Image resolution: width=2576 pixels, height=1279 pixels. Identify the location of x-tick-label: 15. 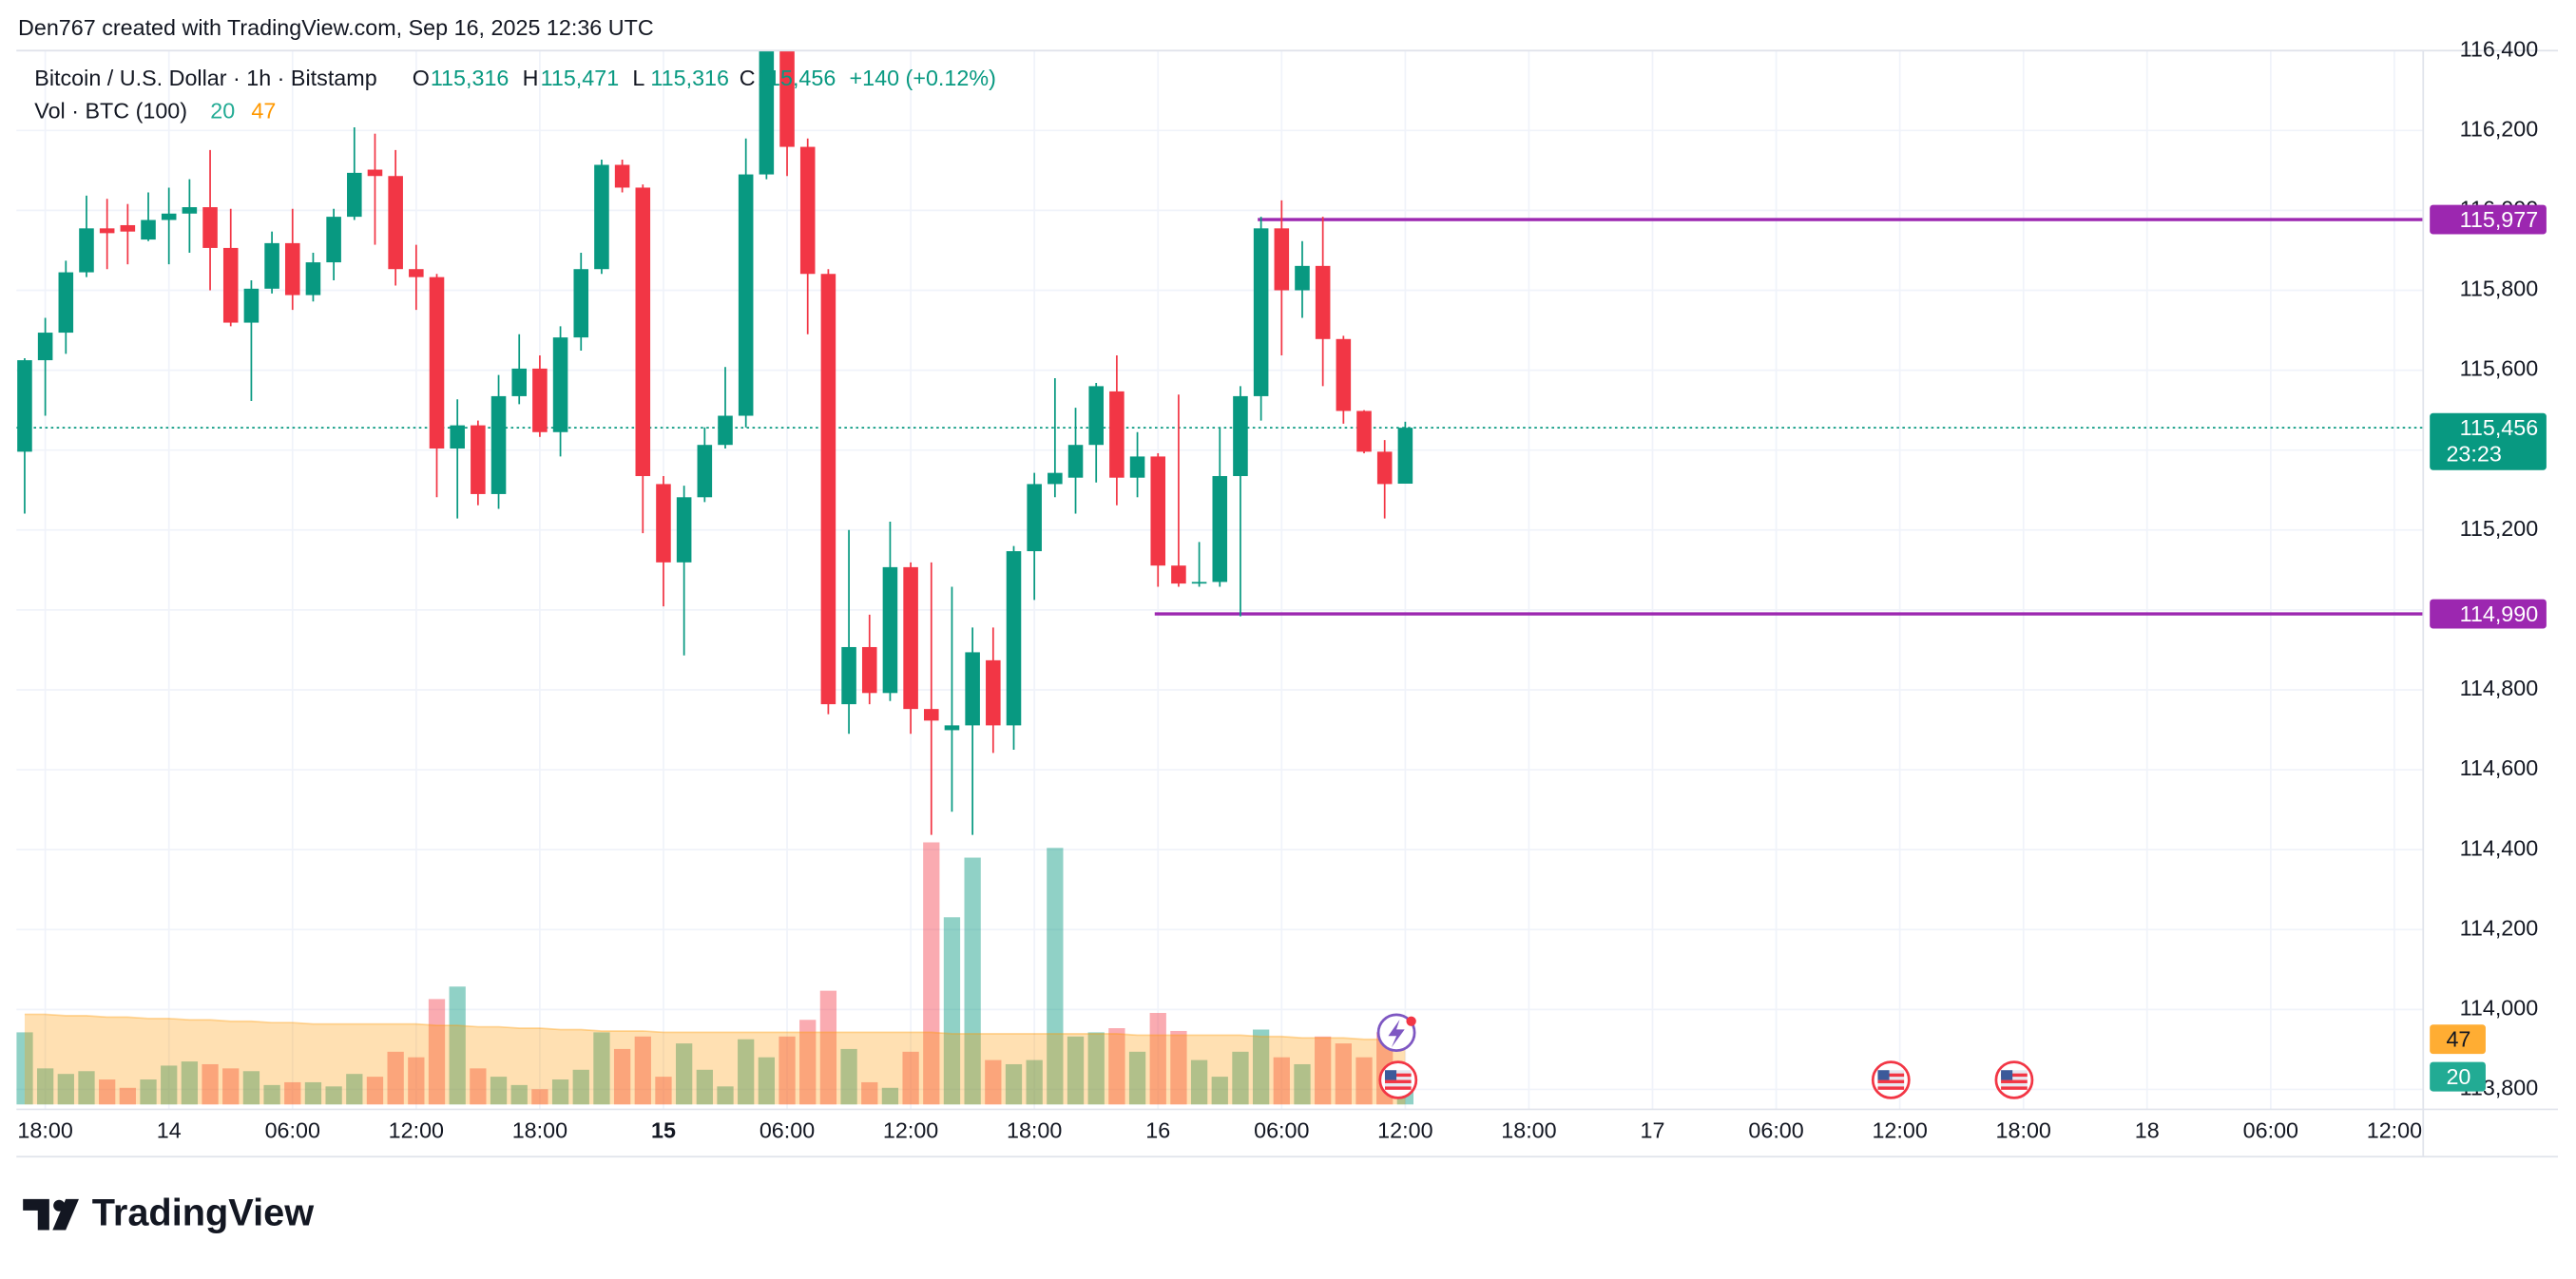
(663, 1130).